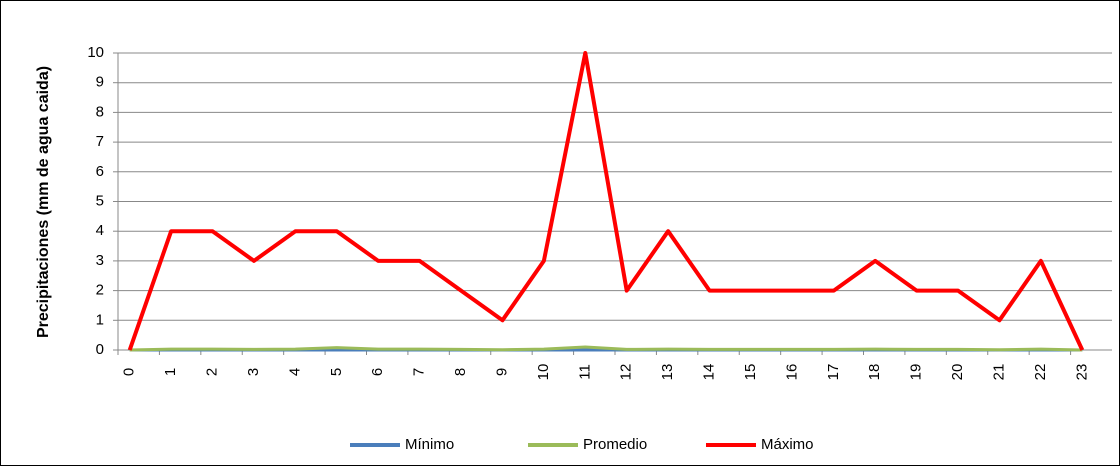 This screenshot has height=466, width=1120. Describe the element at coordinates (100, 200) in the screenshot. I see `y-tick-label: 5` at that location.